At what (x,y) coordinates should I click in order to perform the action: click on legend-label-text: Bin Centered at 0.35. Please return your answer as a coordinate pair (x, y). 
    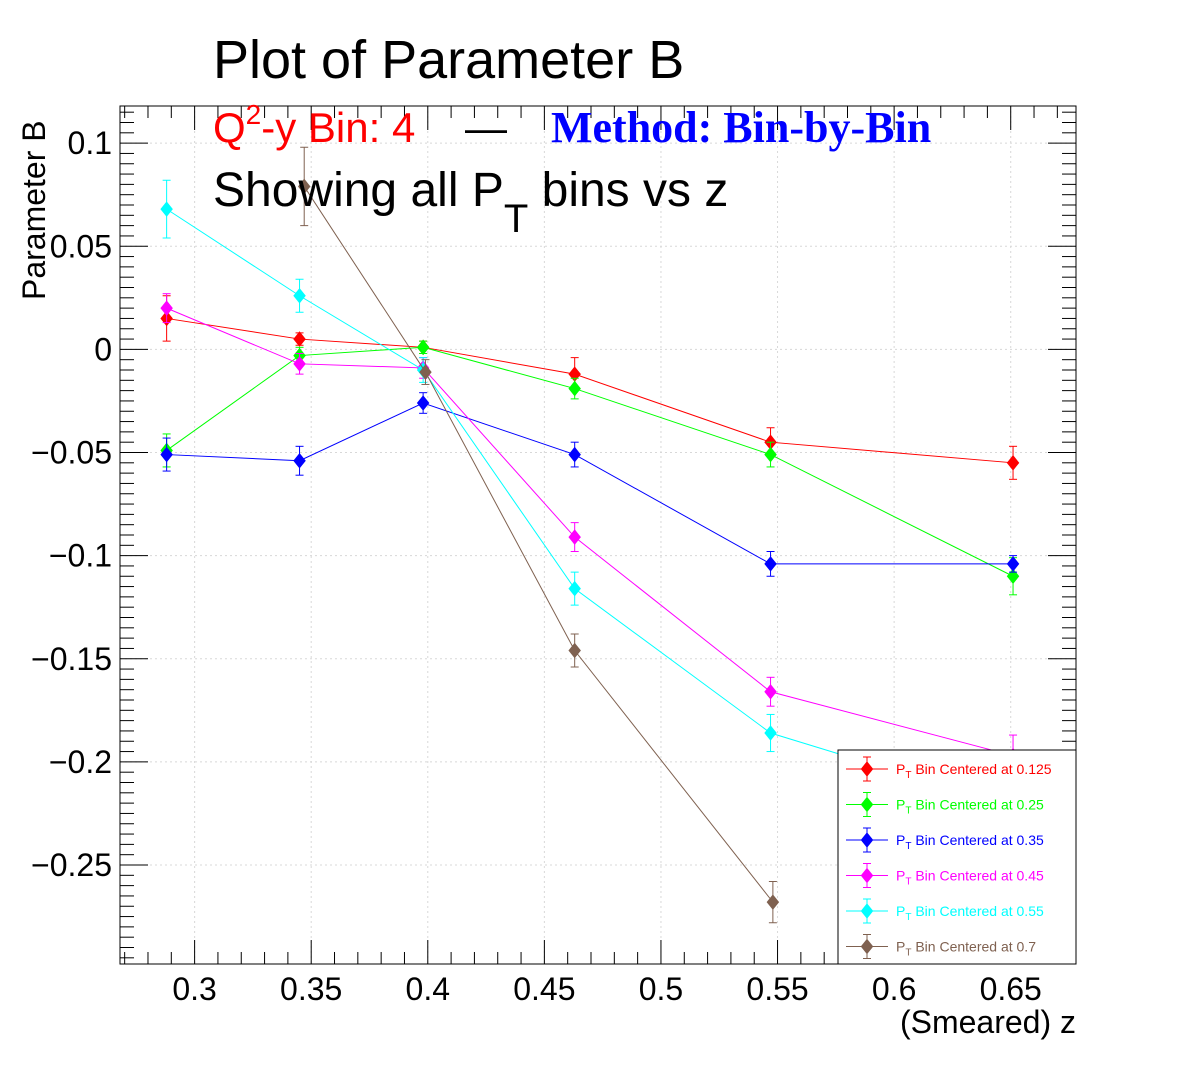
    Looking at the image, I should click on (977, 840).